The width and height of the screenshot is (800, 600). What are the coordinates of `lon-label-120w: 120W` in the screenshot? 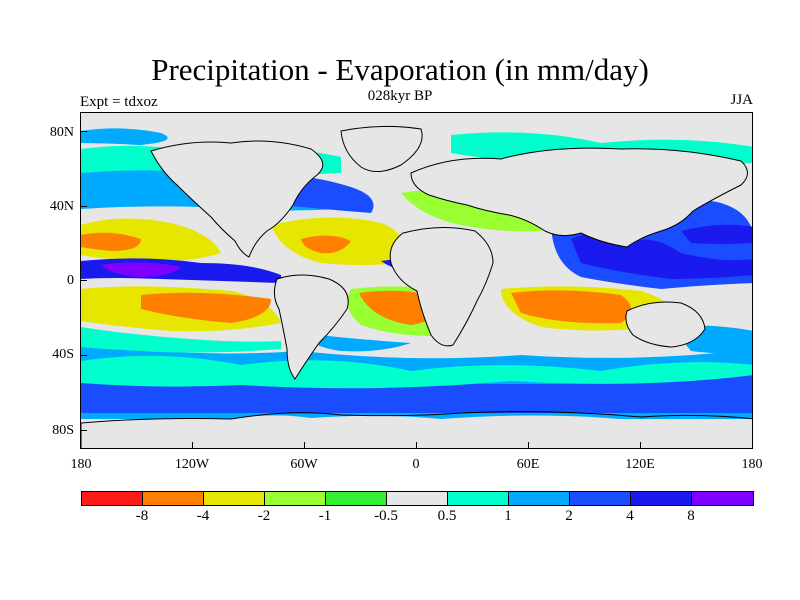 It's located at (192, 464).